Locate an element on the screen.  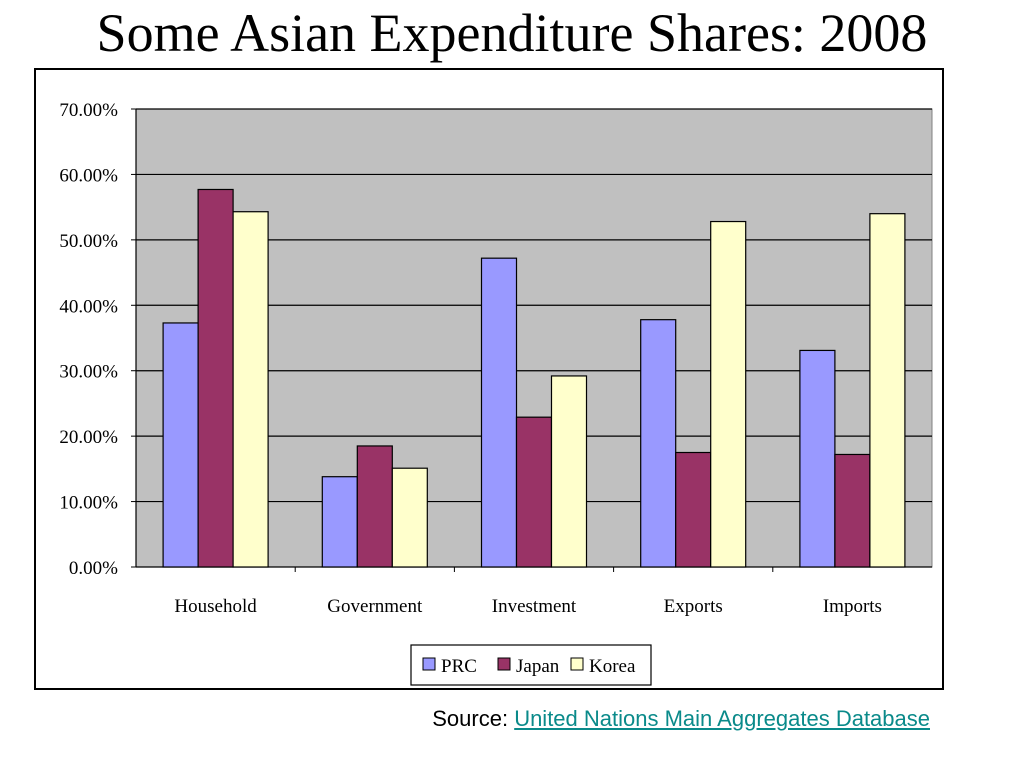
bar-prc-government is located at coordinates (339, 522).